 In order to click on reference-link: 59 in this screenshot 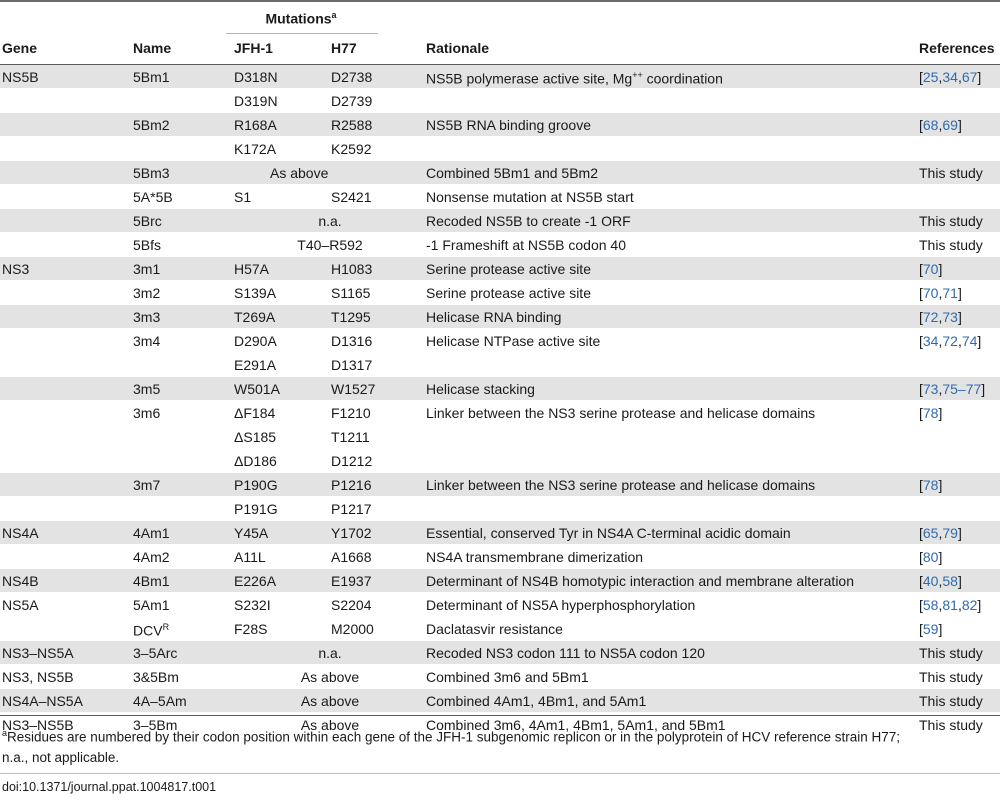, I will do `click(930, 628)`.